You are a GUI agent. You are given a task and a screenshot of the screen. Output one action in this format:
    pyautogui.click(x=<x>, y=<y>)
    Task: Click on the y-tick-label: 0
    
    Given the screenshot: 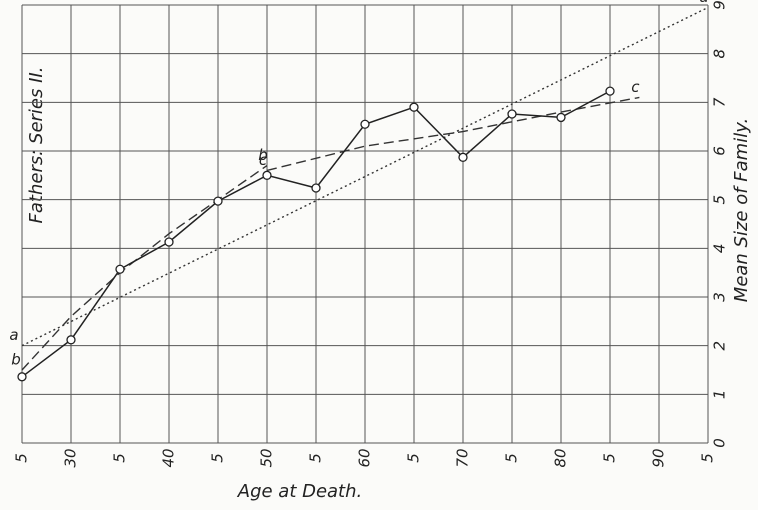 What is the action you would take?
    pyautogui.click(x=720, y=443)
    